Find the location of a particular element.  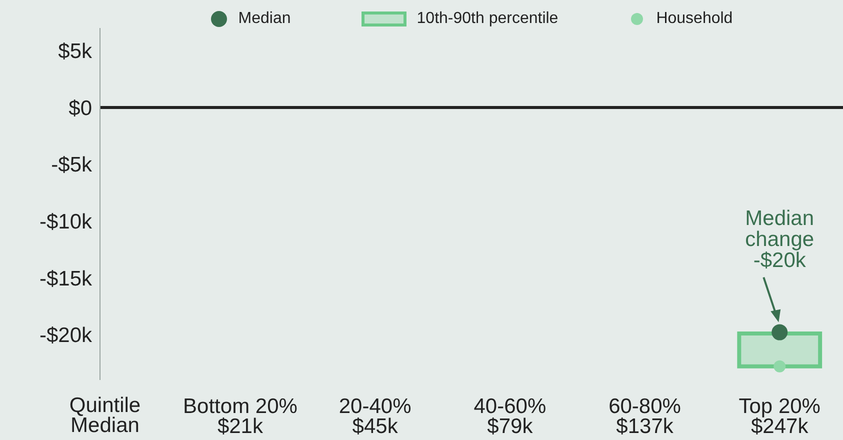

legend-label: Household is located at coordinates (694, 19).